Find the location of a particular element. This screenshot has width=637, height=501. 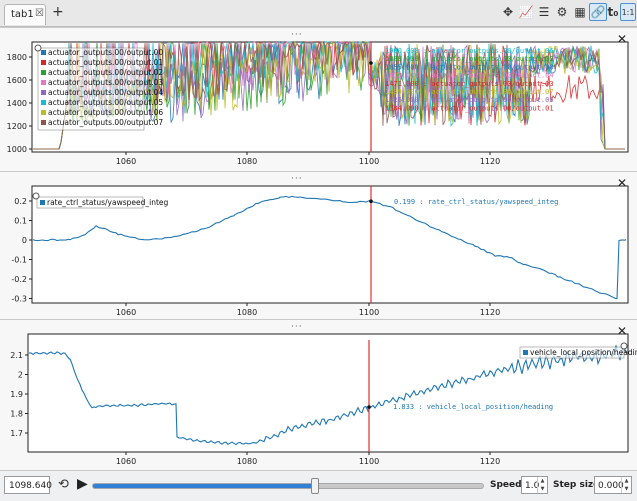

legend-entry: actuator_outputs.00/output.07 is located at coordinates (105, 122).